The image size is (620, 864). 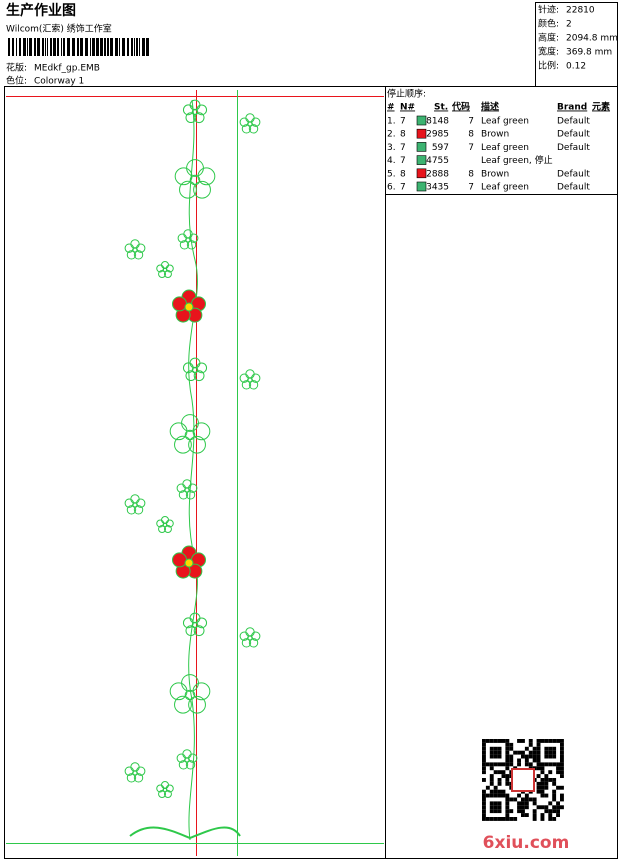 I want to click on qr-code, so click(x=523, y=780).